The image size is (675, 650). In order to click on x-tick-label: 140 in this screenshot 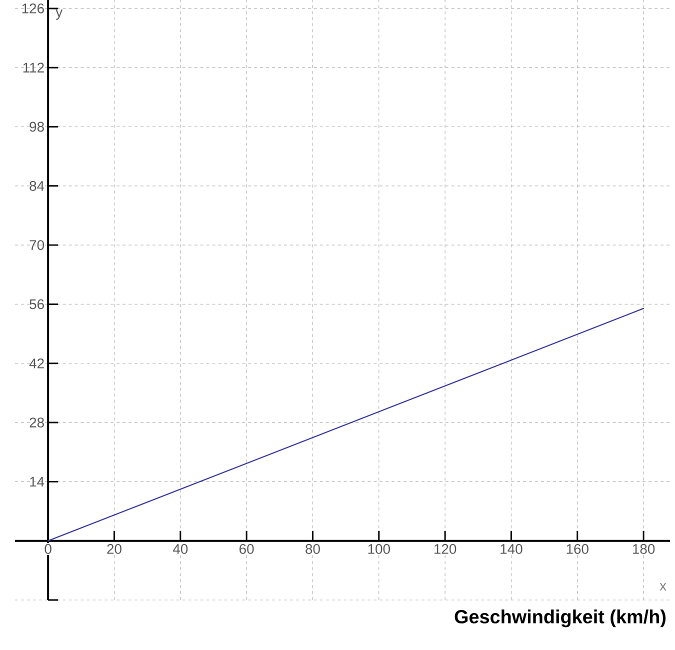, I will do `click(511, 549)`.